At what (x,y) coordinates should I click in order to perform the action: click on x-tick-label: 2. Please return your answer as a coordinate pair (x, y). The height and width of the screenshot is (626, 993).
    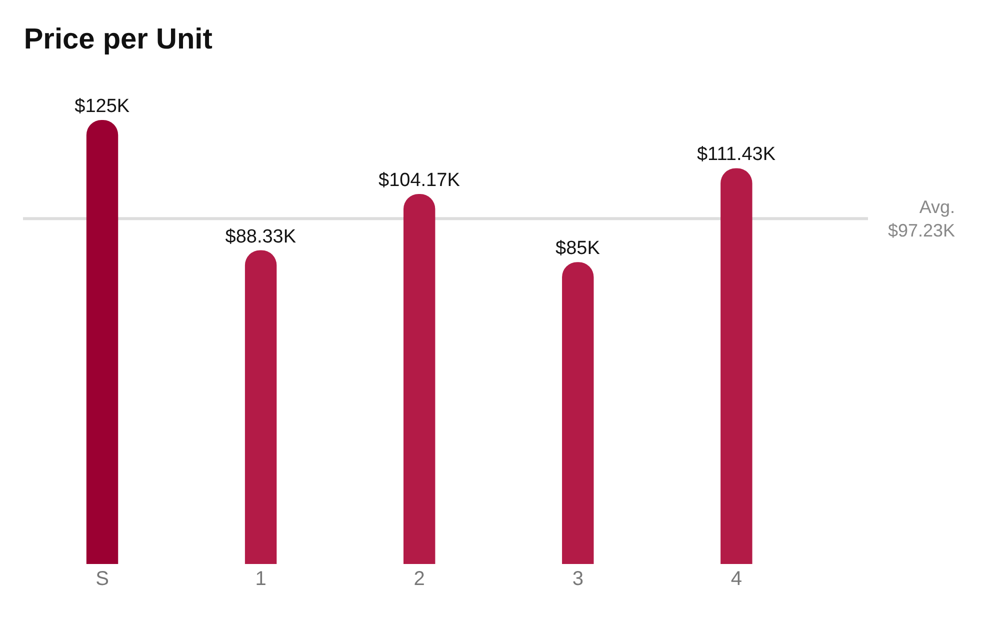
    Looking at the image, I should click on (419, 579).